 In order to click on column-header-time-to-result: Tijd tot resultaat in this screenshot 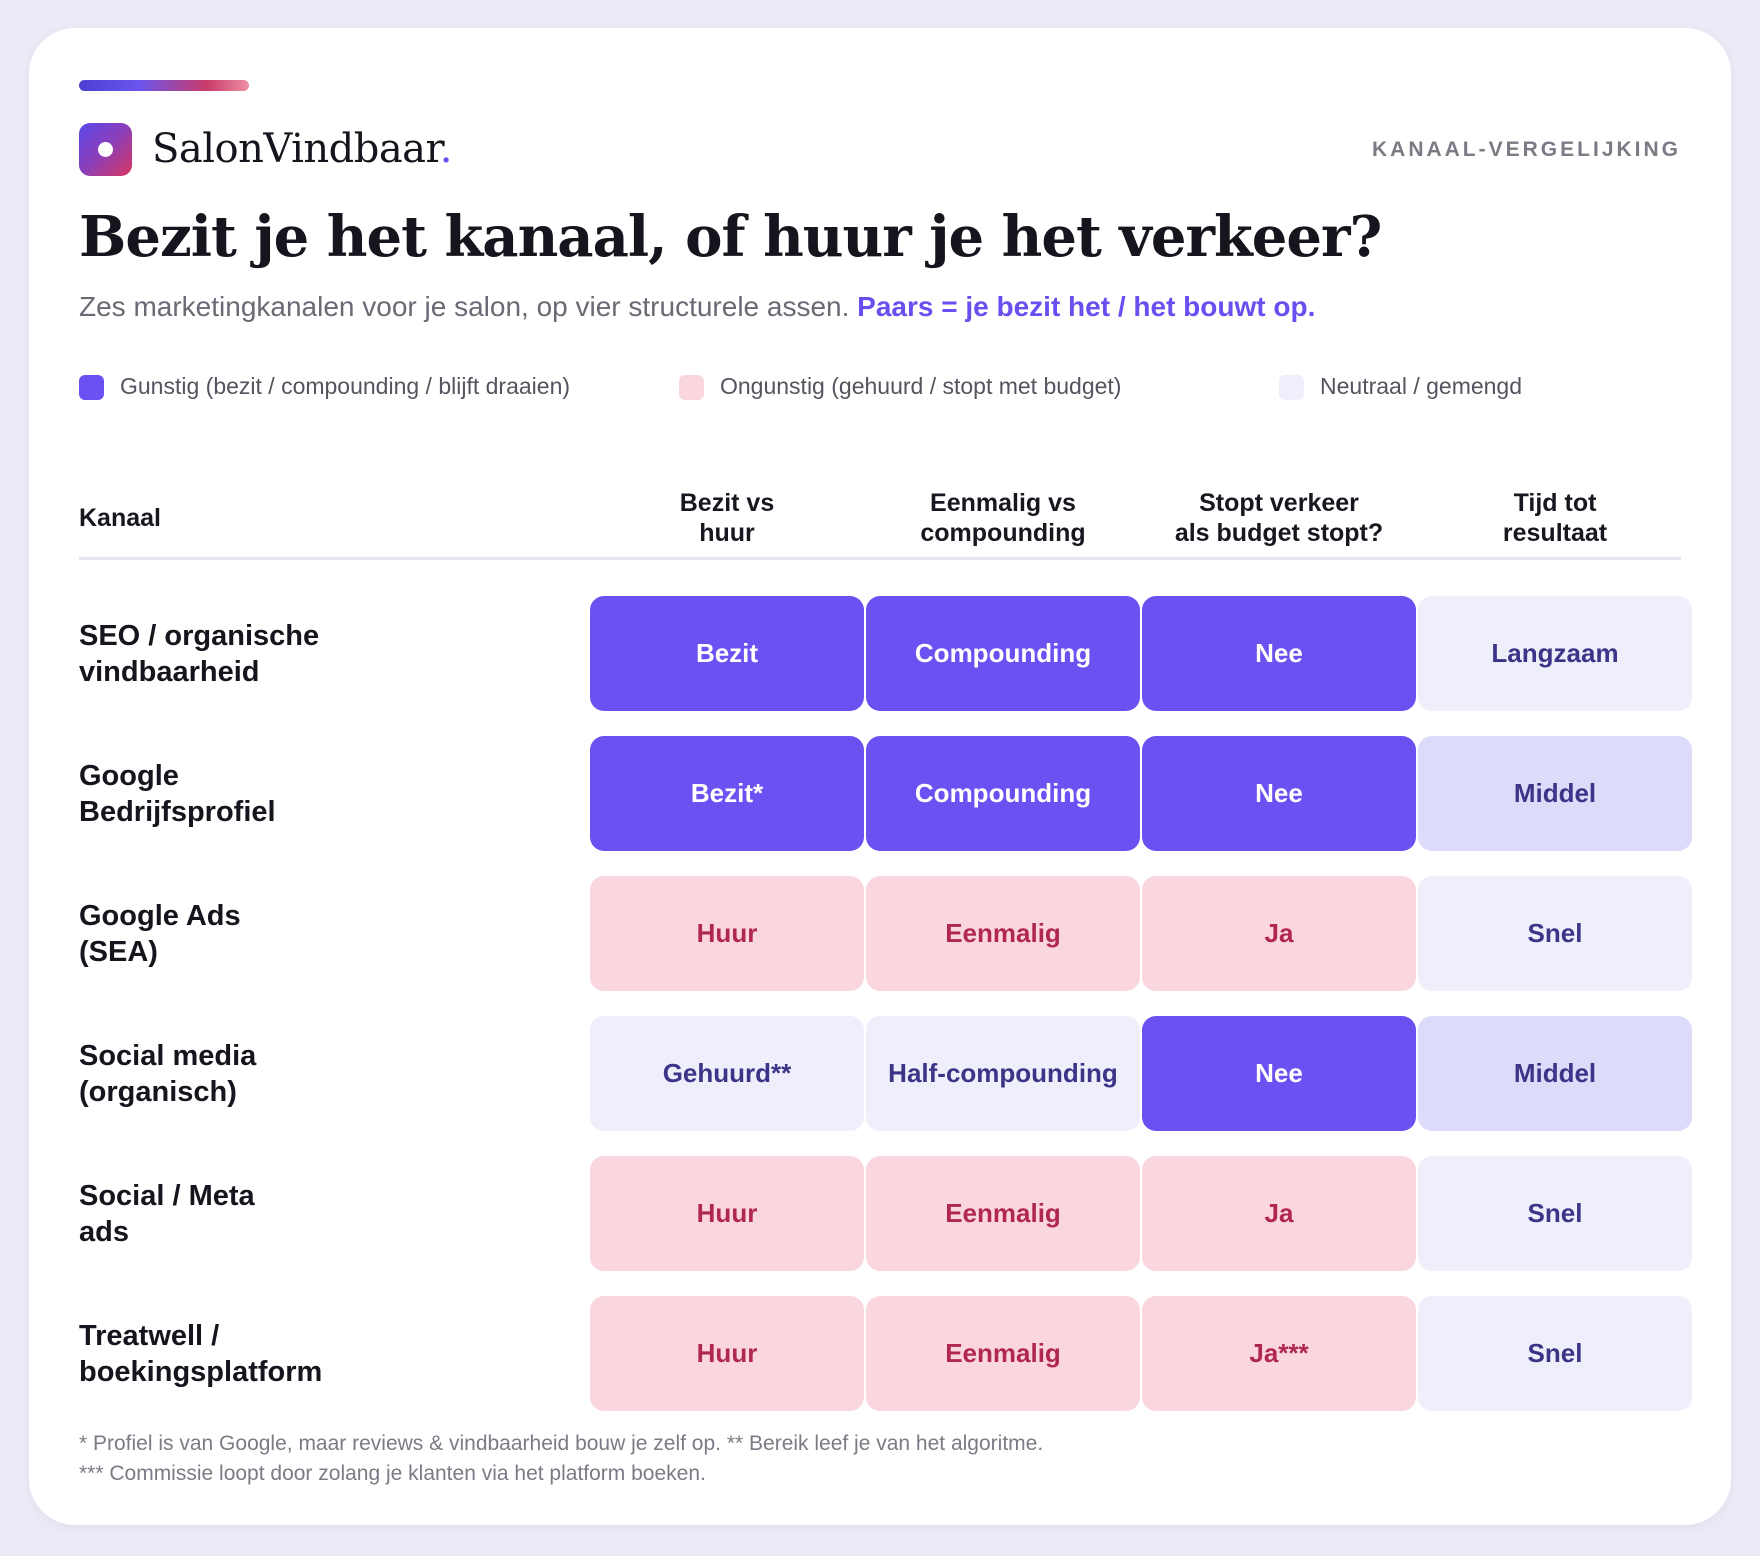, I will do `click(1555, 518)`.